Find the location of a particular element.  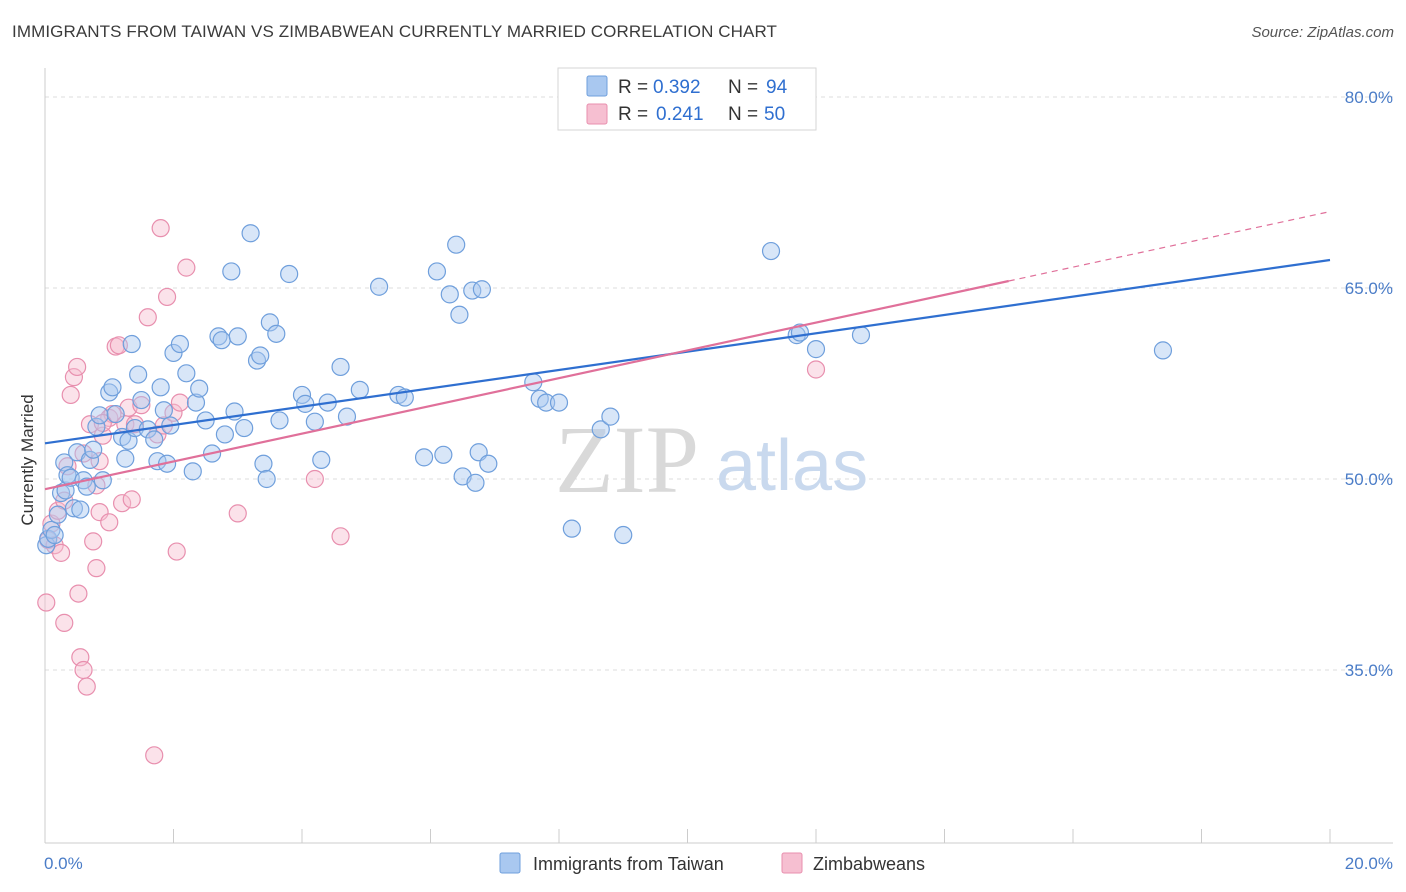

legend-swatch-zimbabweans is located at coordinates (597, 114).